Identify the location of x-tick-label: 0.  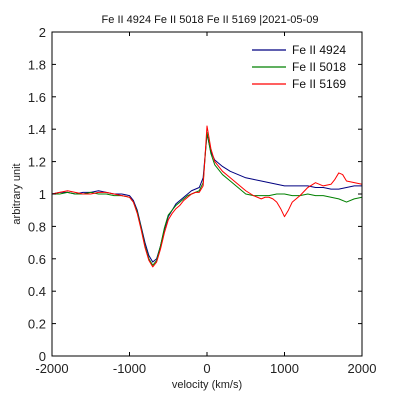
(206, 368).